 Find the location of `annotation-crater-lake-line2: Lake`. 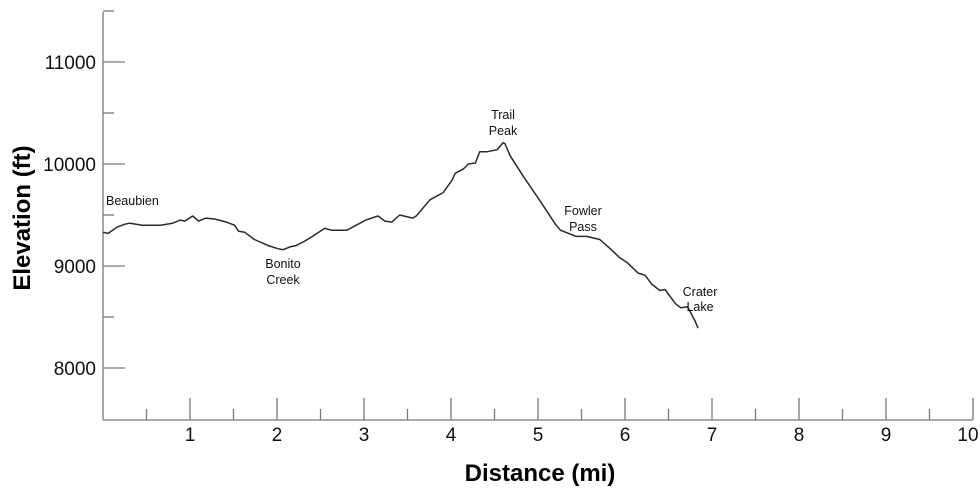

annotation-crater-lake-line2: Lake is located at coordinates (699, 307).